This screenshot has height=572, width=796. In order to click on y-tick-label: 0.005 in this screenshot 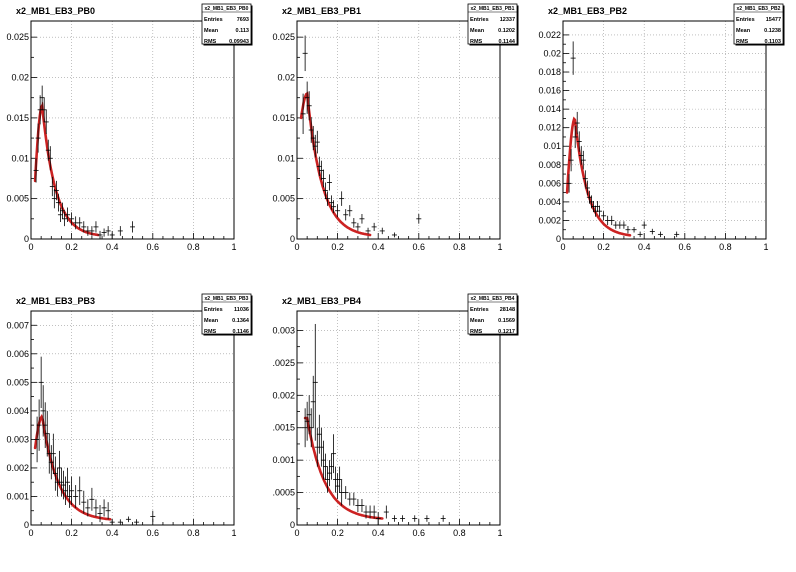, I will do `click(283, 199)`.